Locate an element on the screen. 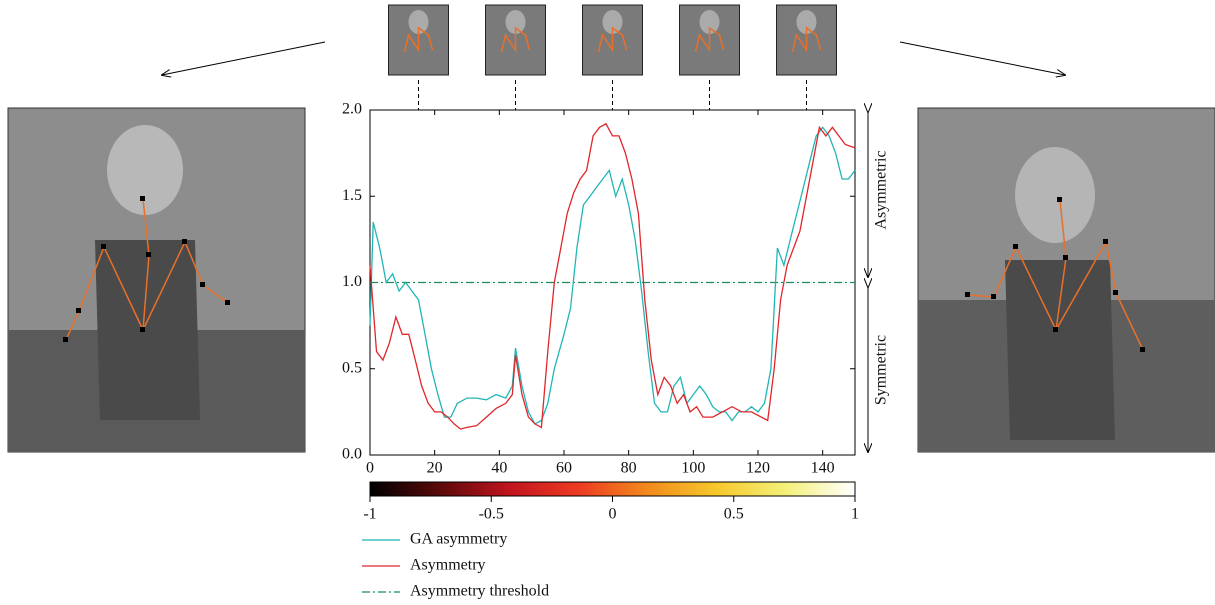 The width and height of the screenshot is (1215, 605). y-tick-label: 2.0 is located at coordinates (352, 109).